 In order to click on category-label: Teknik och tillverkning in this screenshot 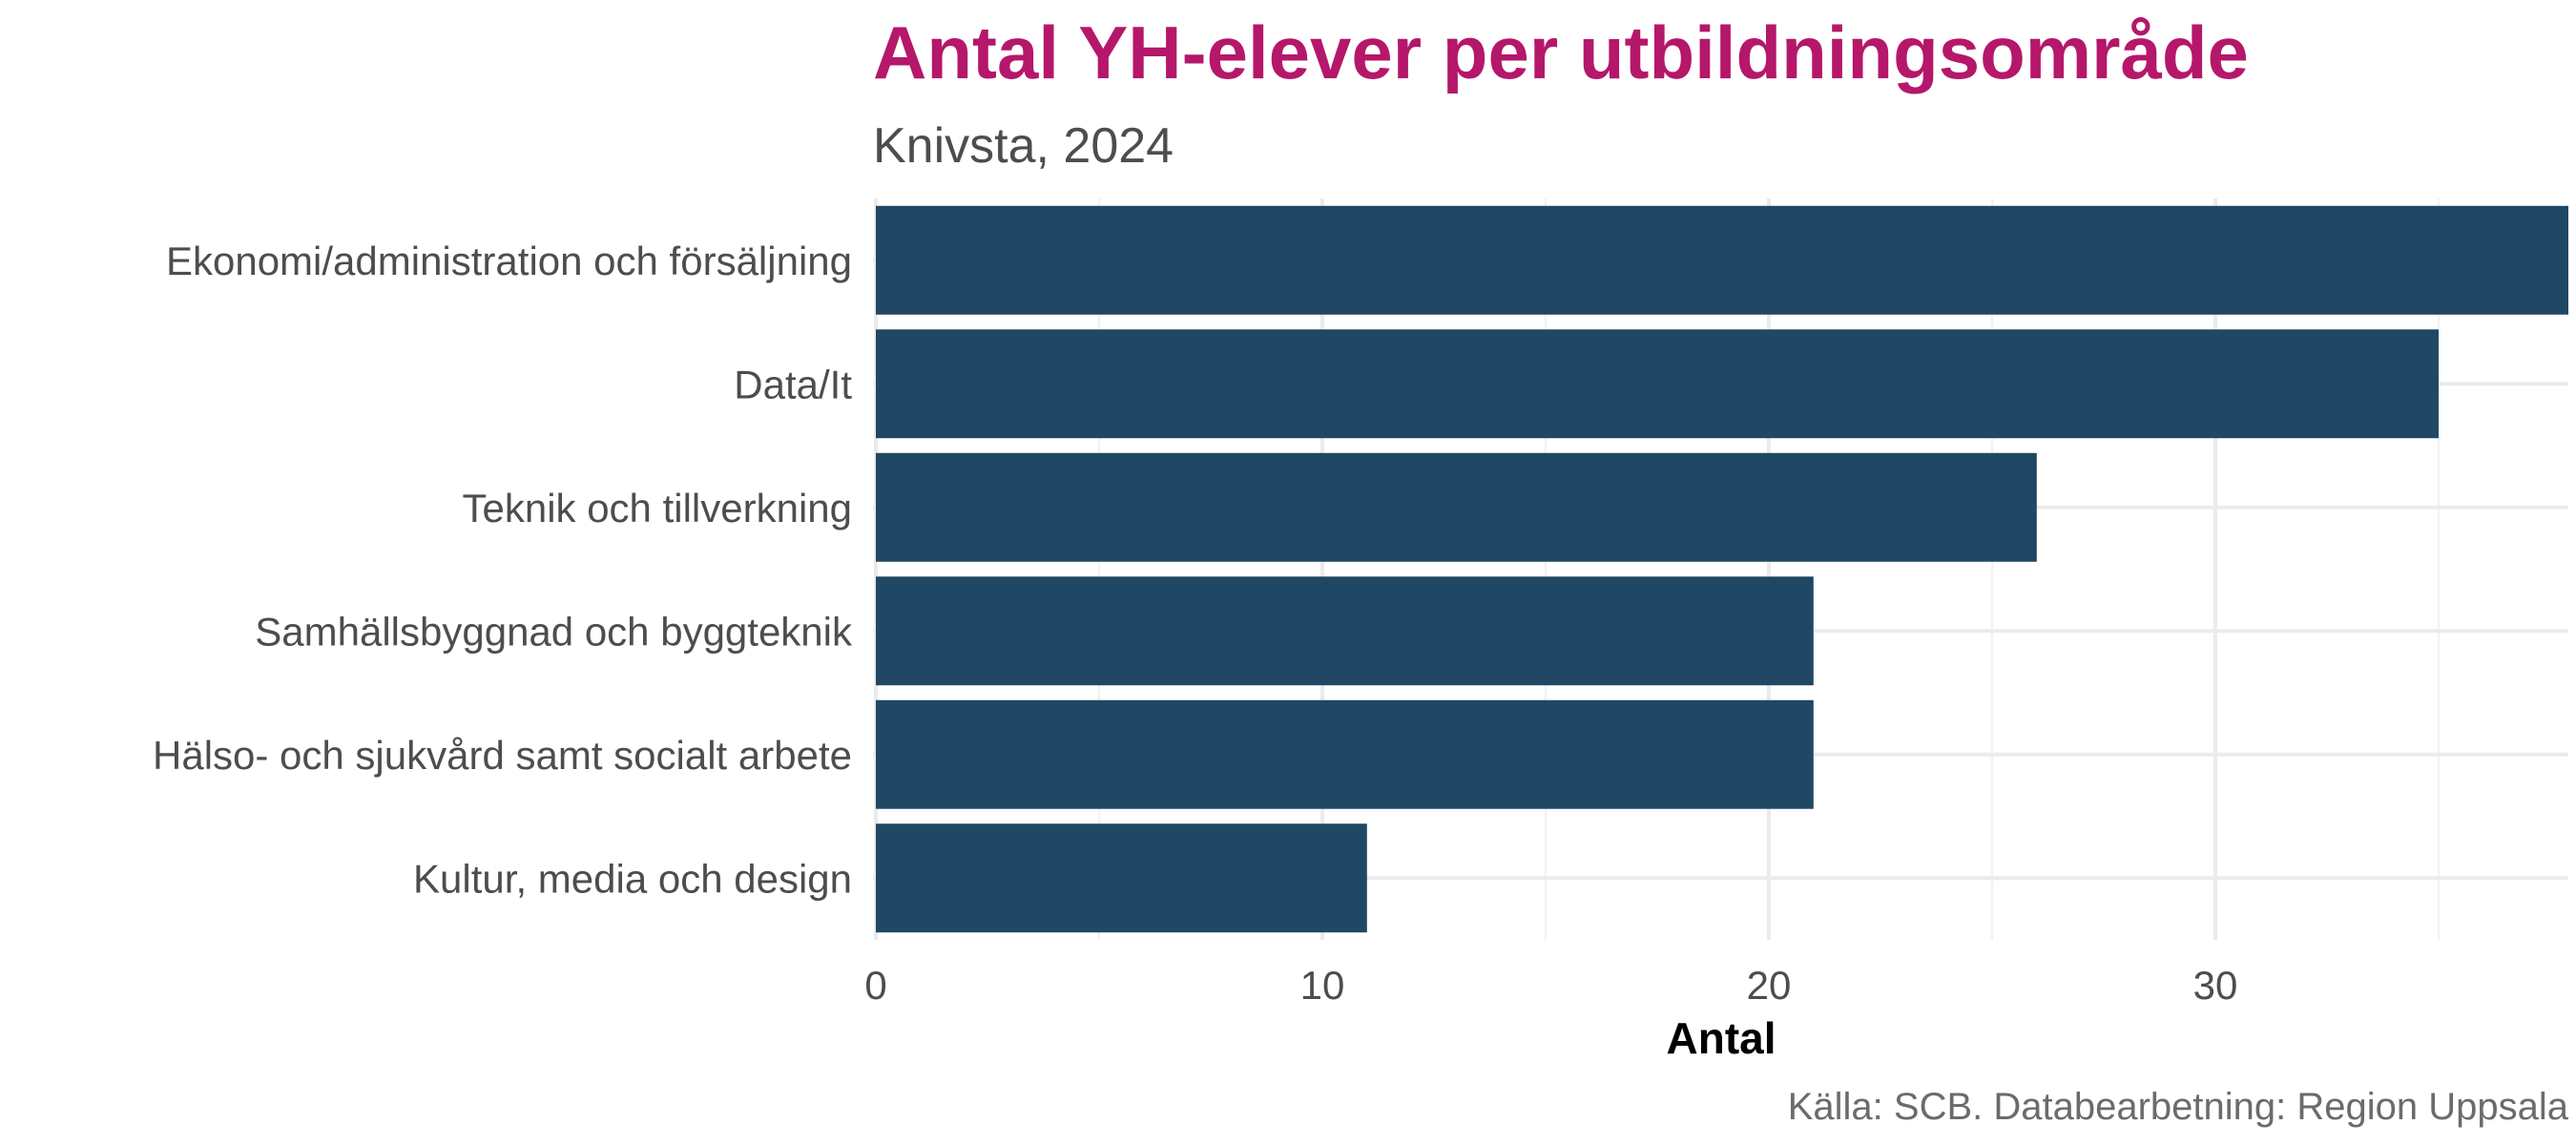, I will do `click(657, 508)`.